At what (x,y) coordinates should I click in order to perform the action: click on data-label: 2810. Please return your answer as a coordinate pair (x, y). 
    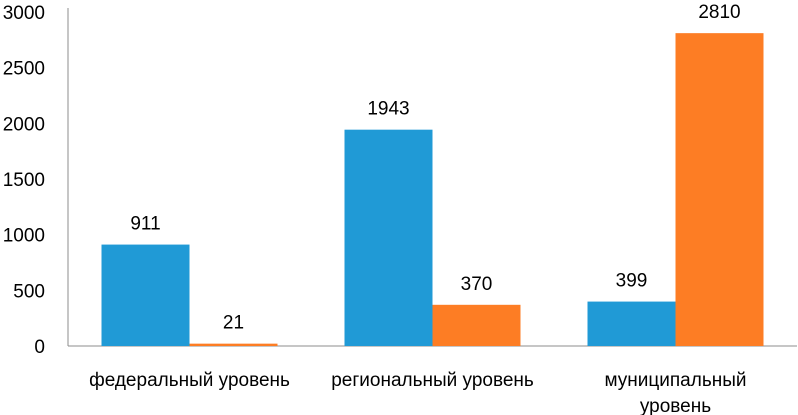
    Looking at the image, I should click on (719, 12).